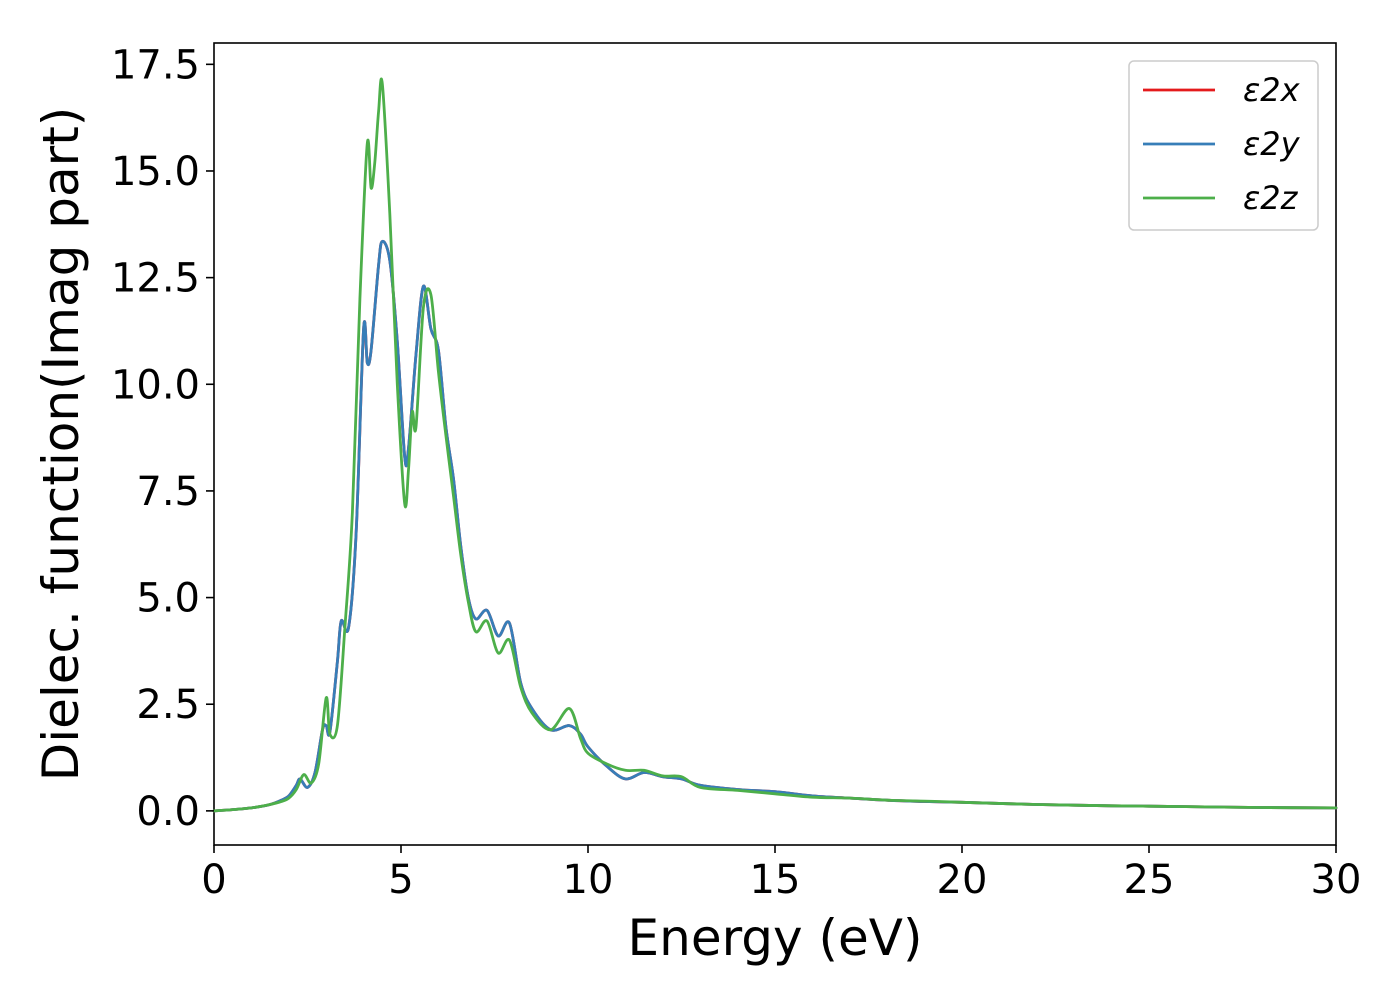 The height and width of the screenshot is (1000, 1400). What do you see at coordinates (168, 705) in the screenshot?
I see `y-tick-label: 2.5` at bounding box center [168, 705].